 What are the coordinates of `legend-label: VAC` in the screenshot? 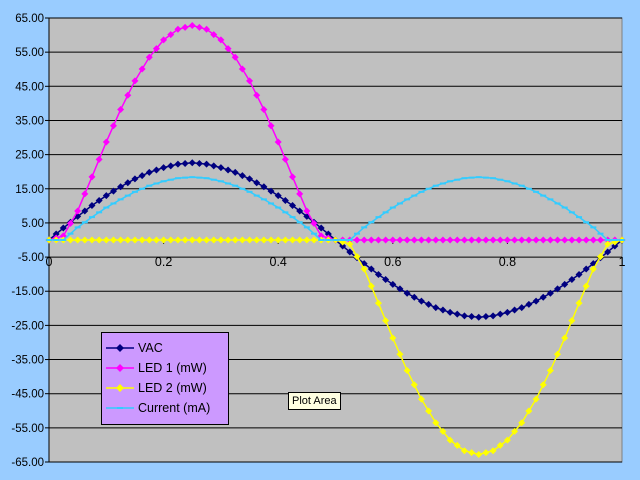 It's located at (150, 348).